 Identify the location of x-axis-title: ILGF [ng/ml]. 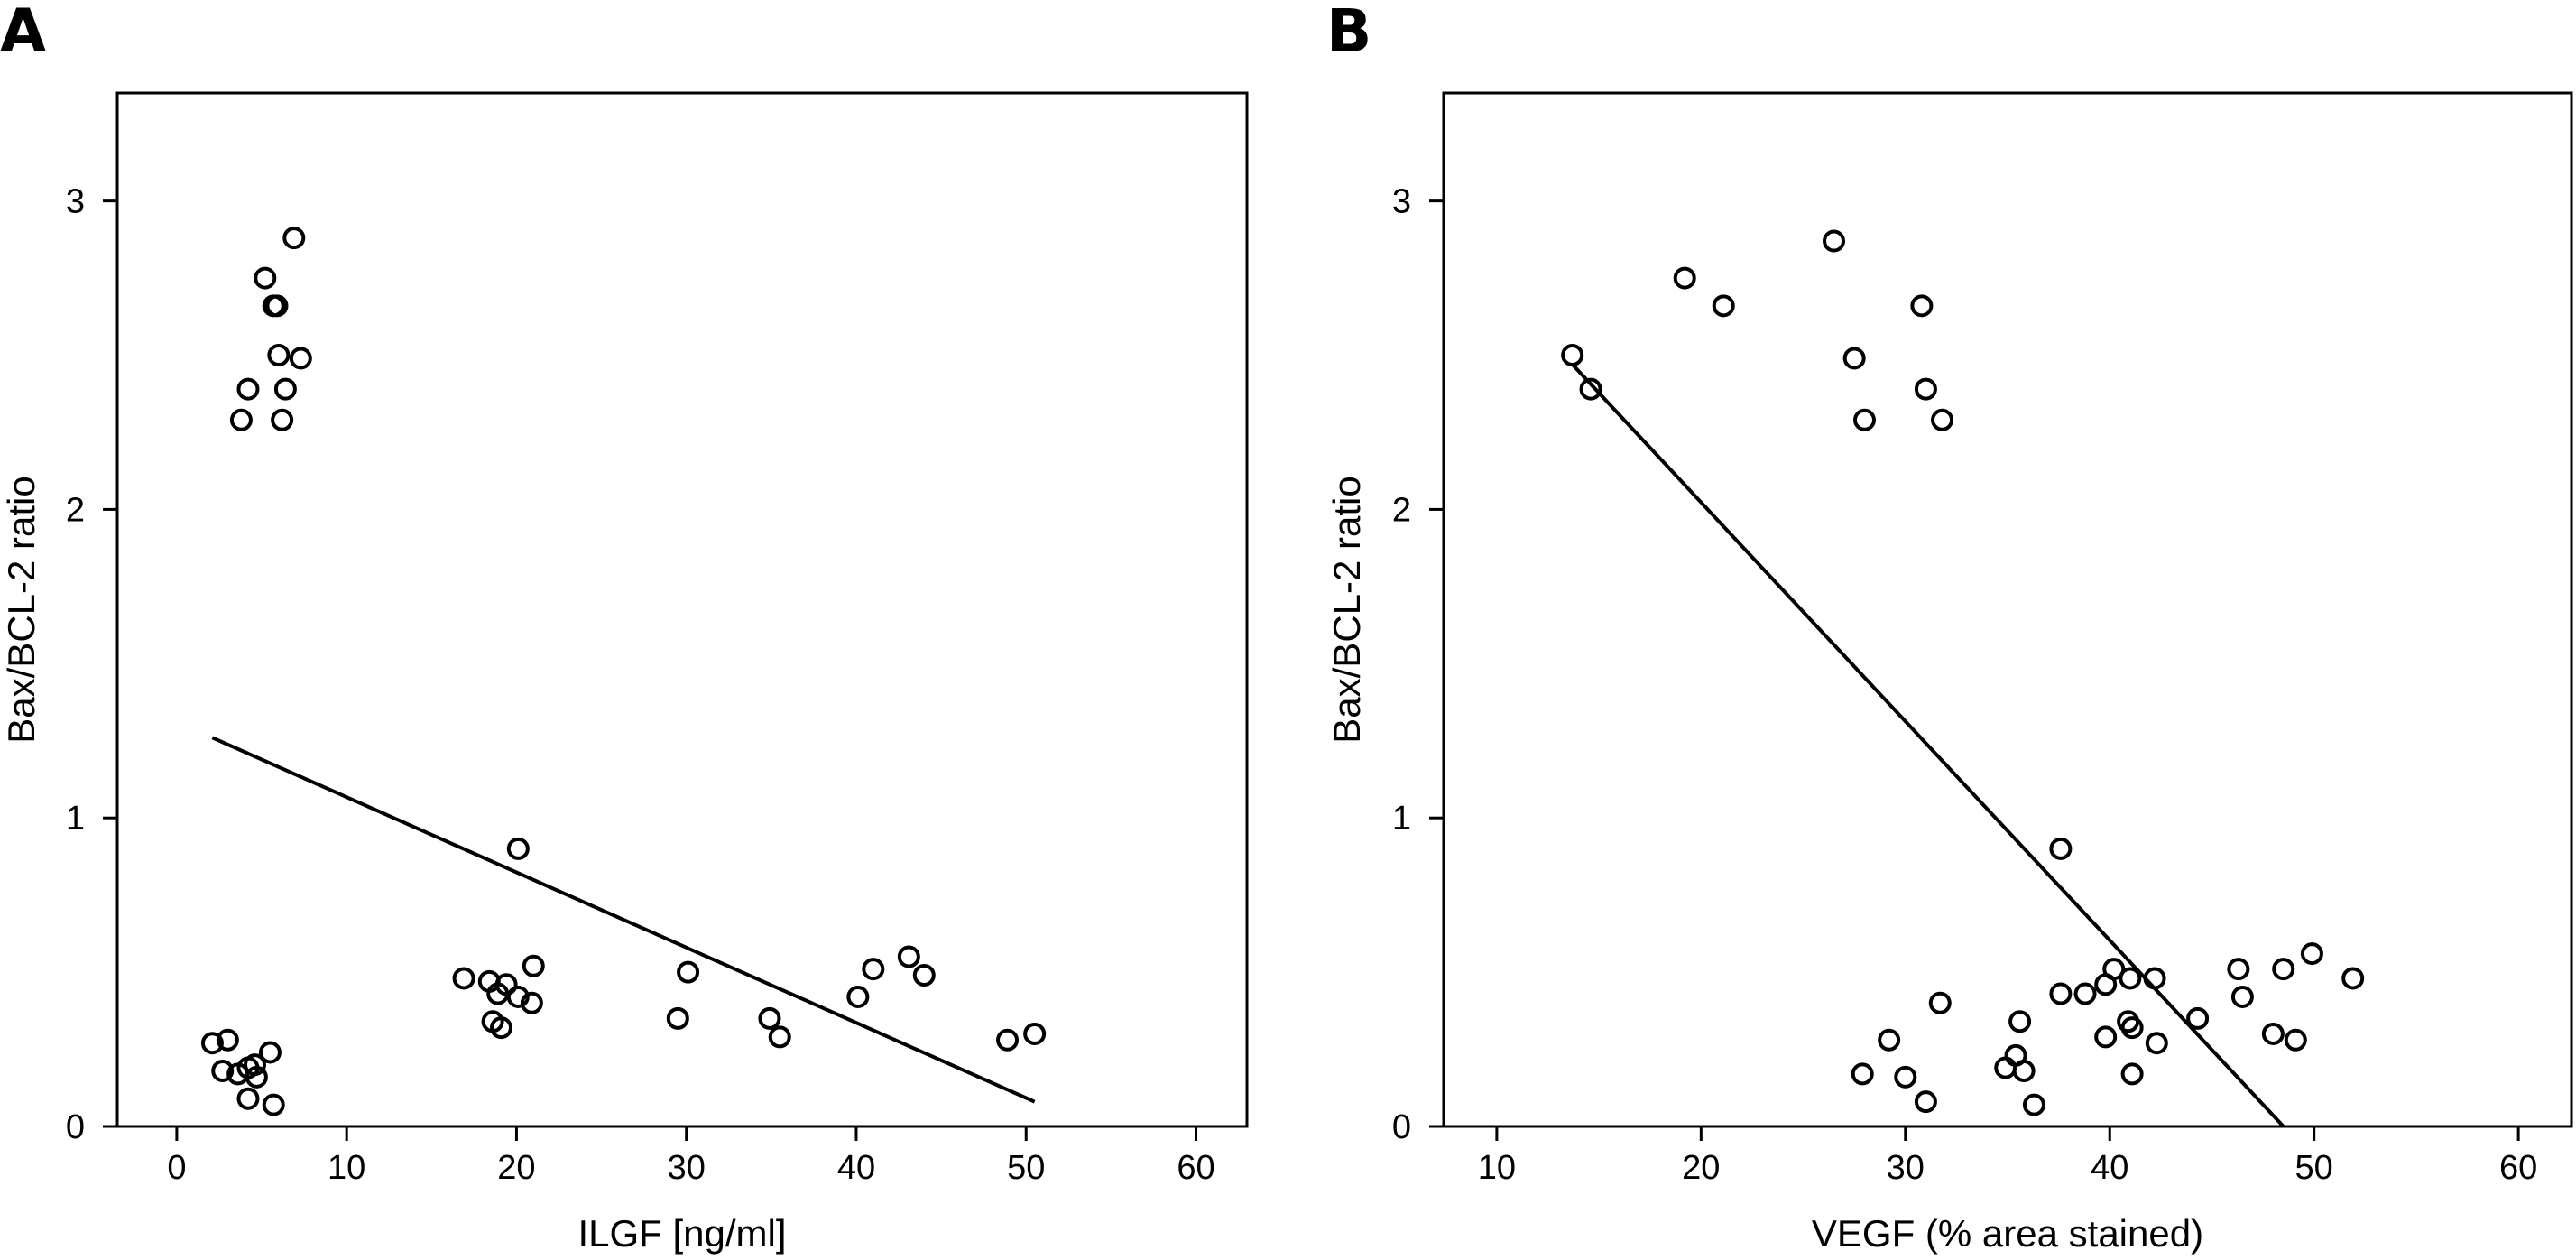
(681, 1233).